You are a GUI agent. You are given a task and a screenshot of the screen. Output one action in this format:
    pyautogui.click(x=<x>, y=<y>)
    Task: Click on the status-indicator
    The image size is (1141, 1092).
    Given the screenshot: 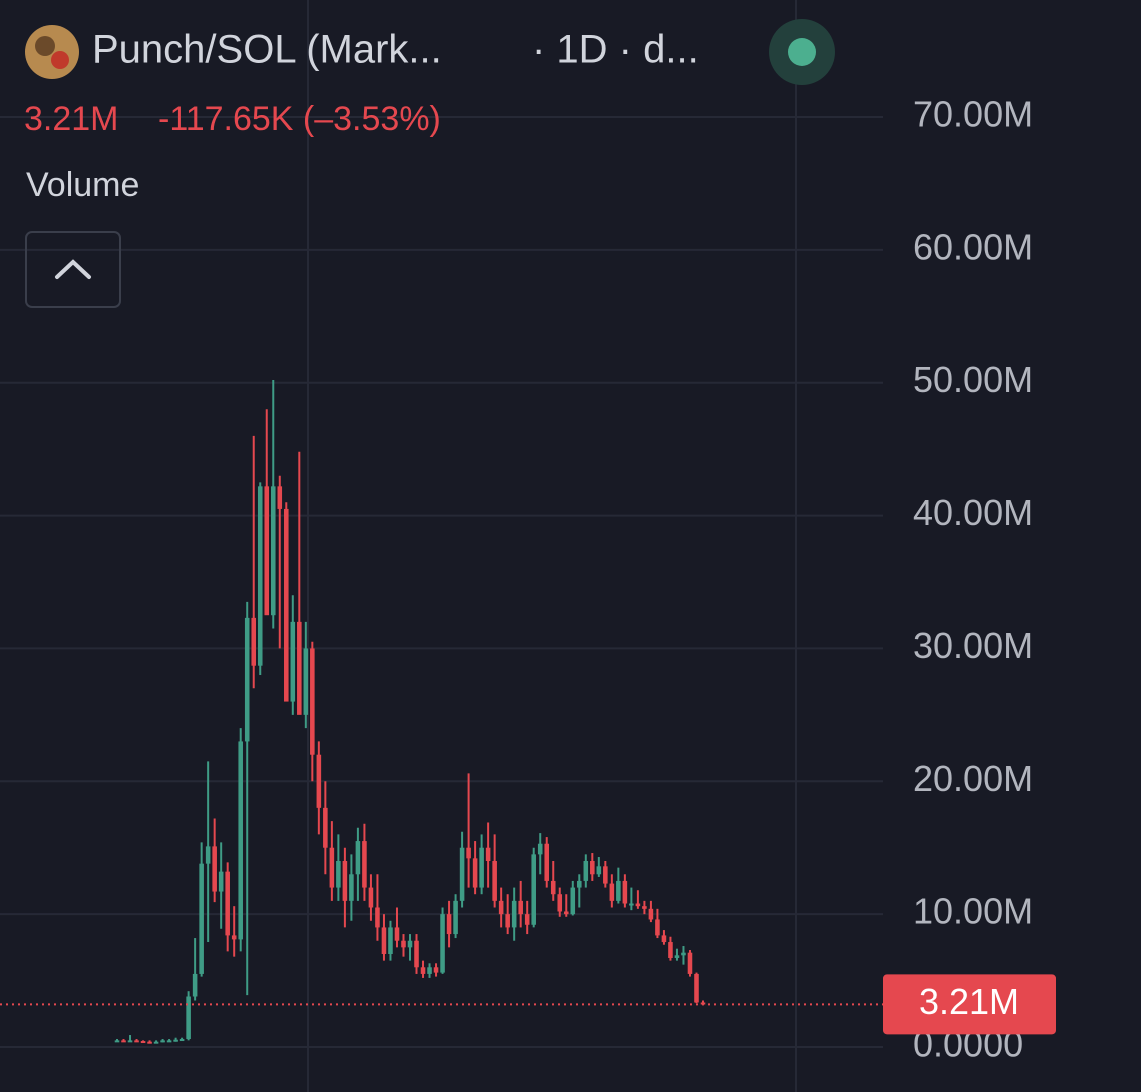 What is the action you would take?
    pyautogui.click(x=802, y=52)
    